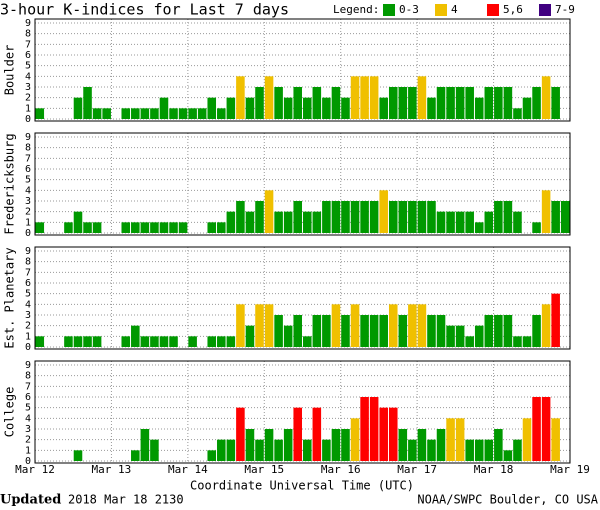 This screenshot has height=510, width=600. What do you see at coordinates (10, 412) in the screenshot?
I see `panel-label: College` at bounding box center [10, 412].